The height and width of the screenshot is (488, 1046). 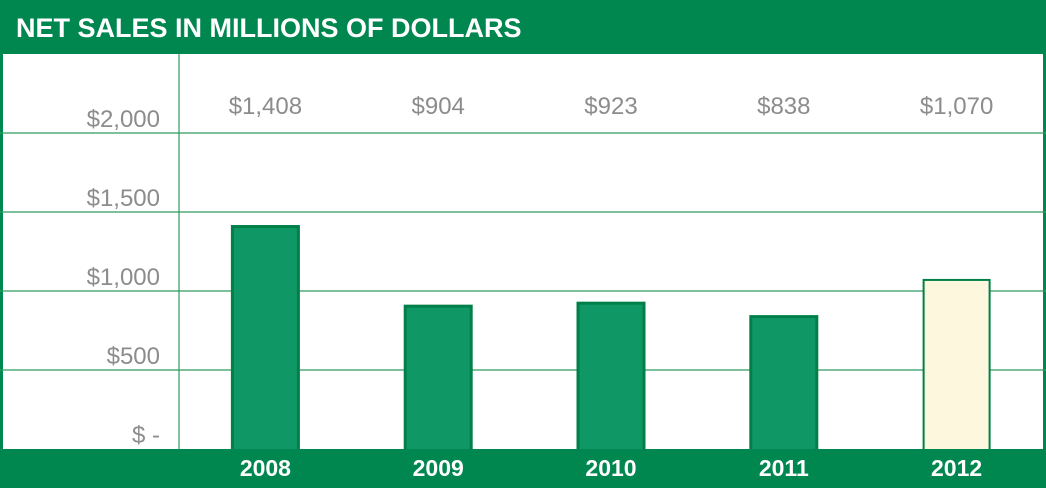 I want to click on bar-2008, so click(x=265, y=339).